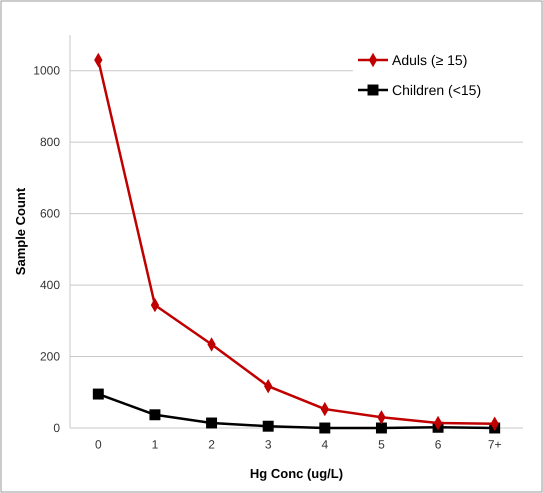  I want to click on y-tick-label: 400, so click(50, 285).